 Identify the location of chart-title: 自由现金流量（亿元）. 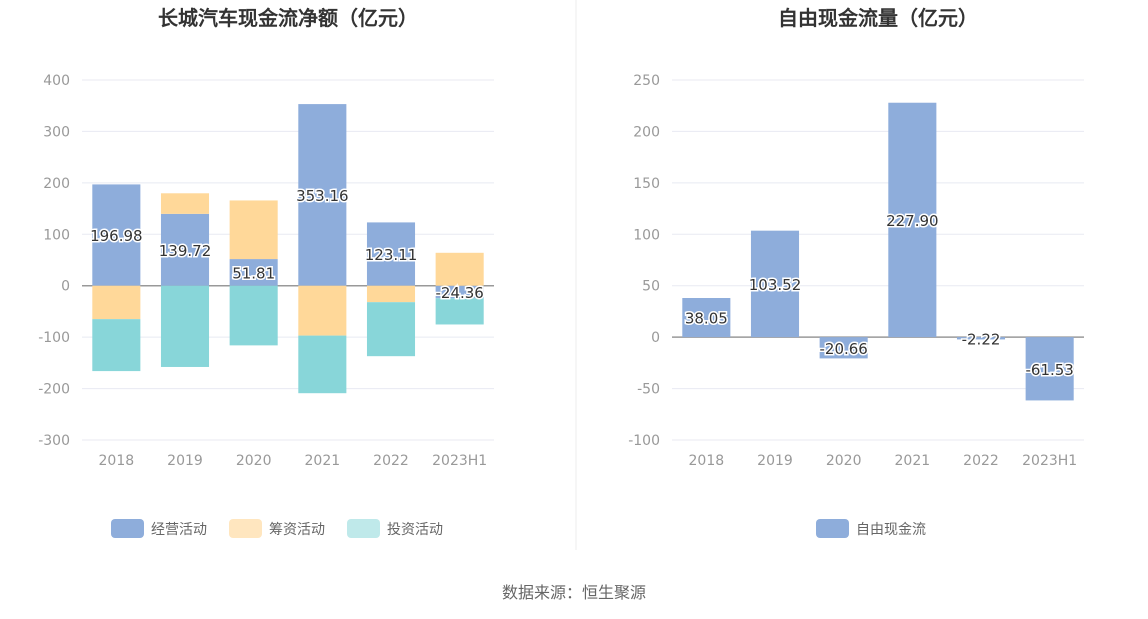
(878, 18).